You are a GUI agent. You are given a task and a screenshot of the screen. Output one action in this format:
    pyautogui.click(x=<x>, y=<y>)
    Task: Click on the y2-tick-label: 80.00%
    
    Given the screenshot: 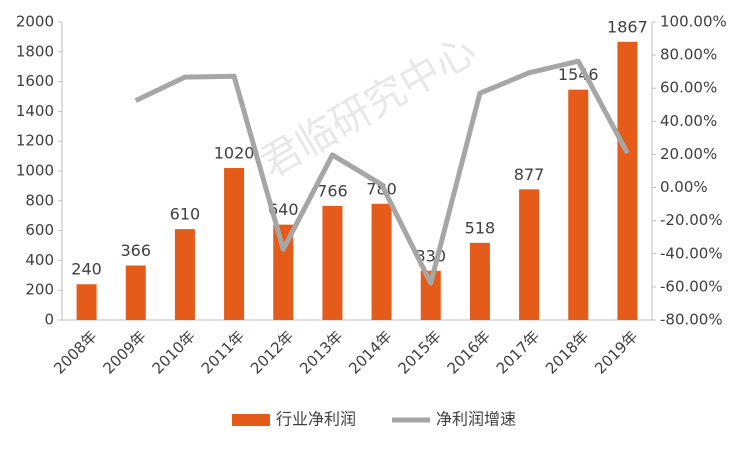 What is the action you would take?
    pyautogui.click(x=688, y=55)
    